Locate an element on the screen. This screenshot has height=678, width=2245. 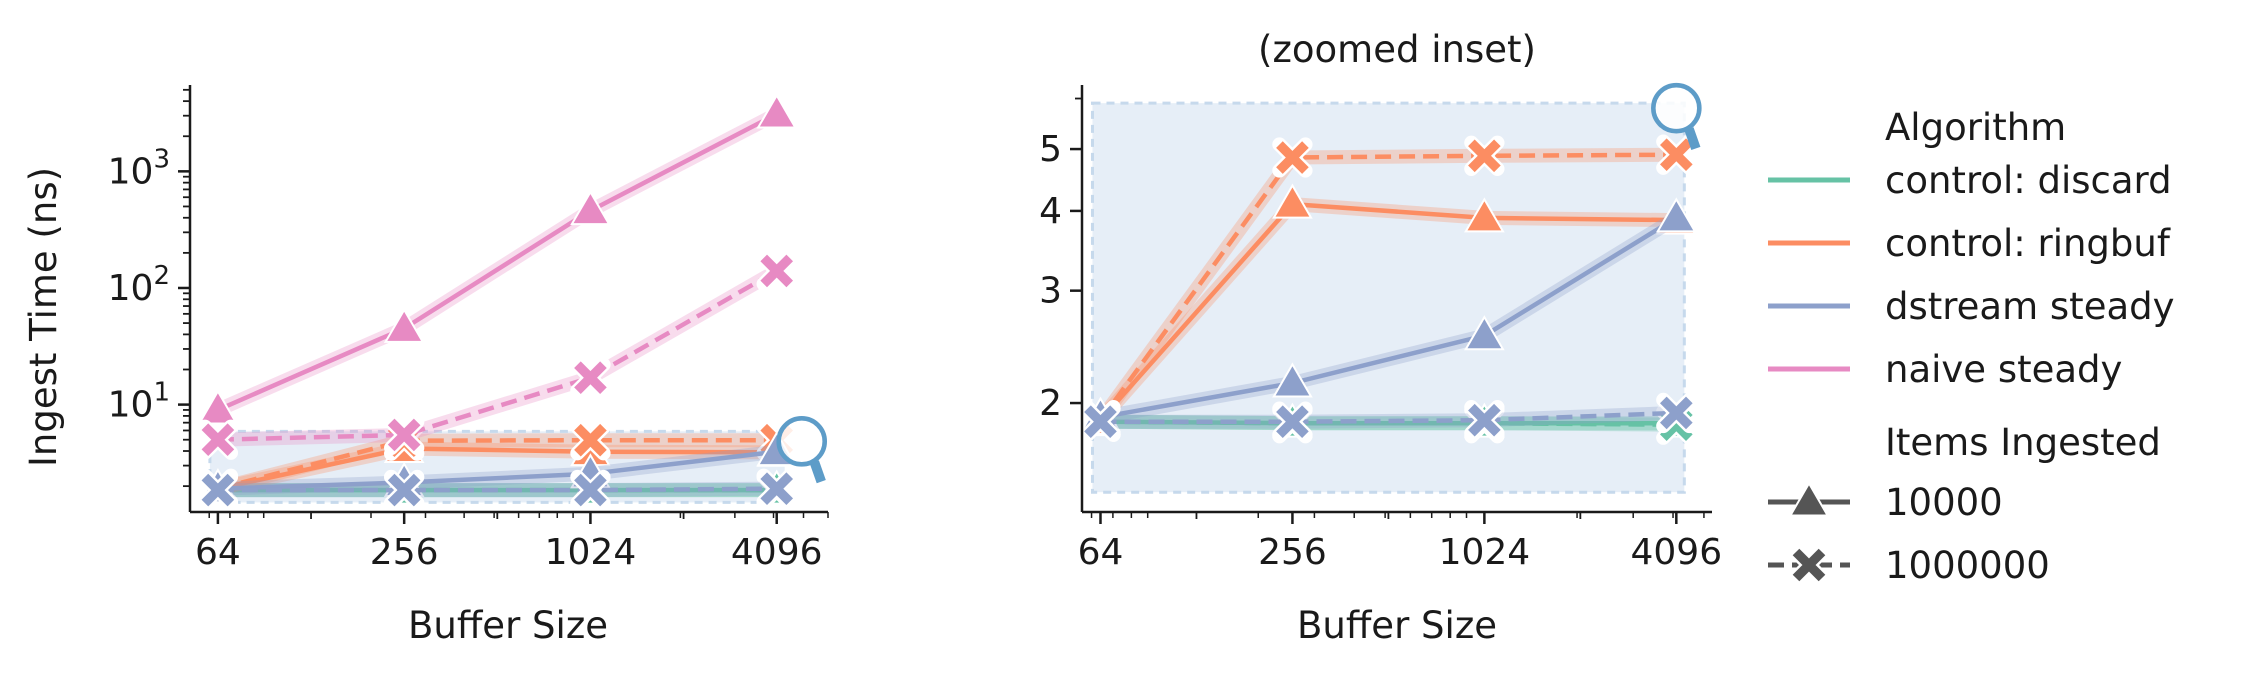
y-tick-label: 10¹ is located at coordinates (139, 402).